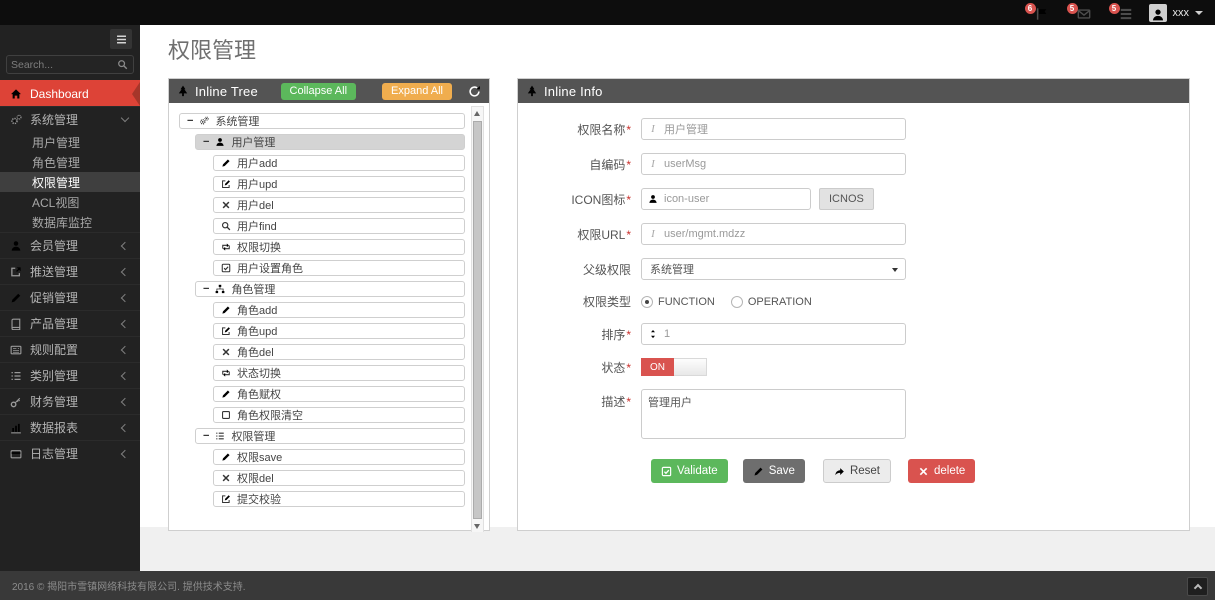 Image resolution: width=1215 pixels, height=600 pixels. Describe the element at coordinates (737, 199) in the screenshot. I see `icon-input` at that location.